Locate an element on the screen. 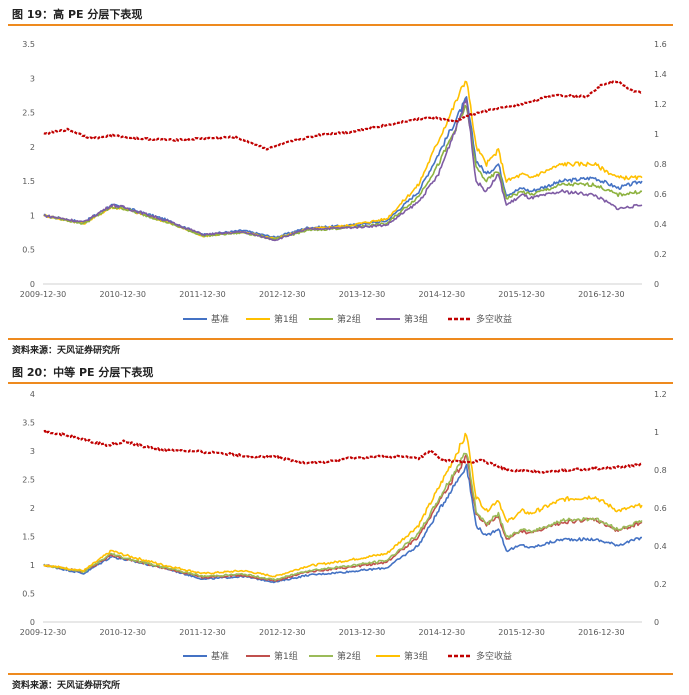  figure-20-title: 图 20：中等 PE 分层下表现 is located at coordinates (83, 372).